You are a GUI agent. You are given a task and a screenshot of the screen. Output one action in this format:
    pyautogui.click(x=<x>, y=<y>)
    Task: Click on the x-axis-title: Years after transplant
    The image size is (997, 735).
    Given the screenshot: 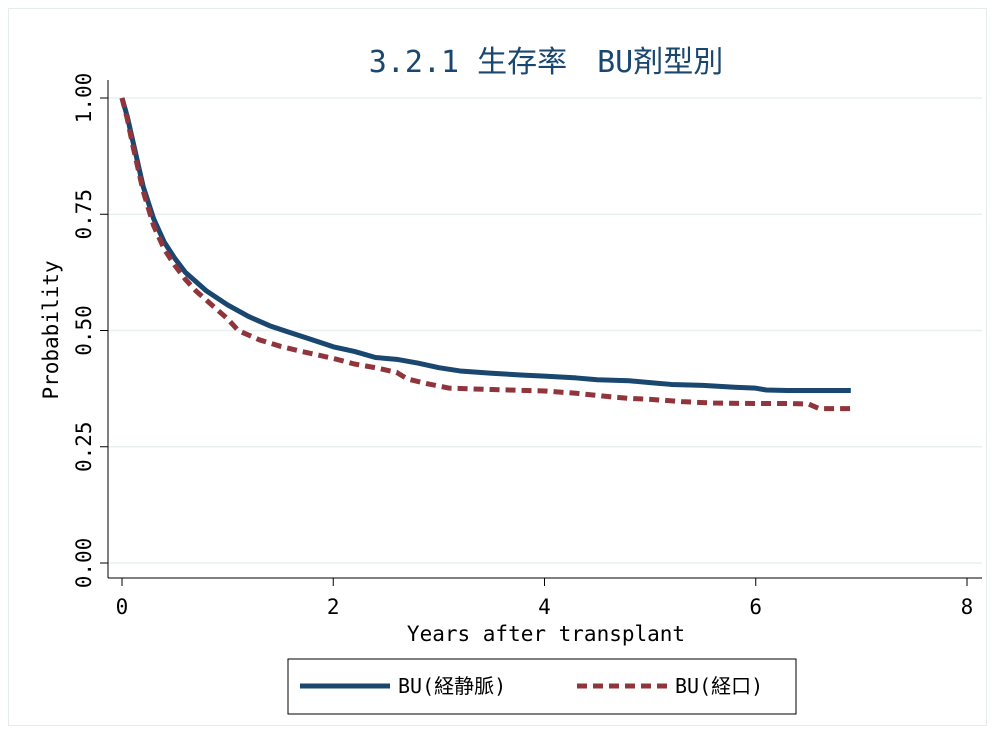 What is the action you would take?
    pyautogui.click(x=546, y=634)
    